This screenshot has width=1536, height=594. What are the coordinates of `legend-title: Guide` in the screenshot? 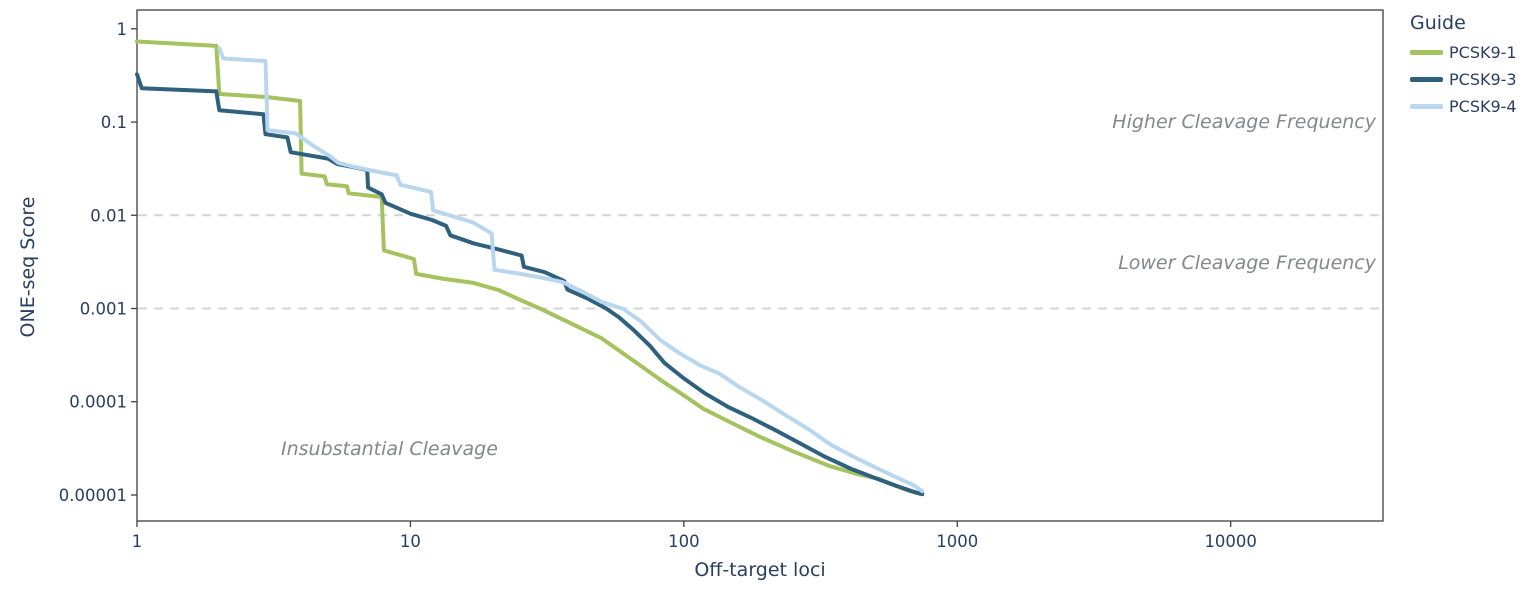 It's located at (1438, 23).